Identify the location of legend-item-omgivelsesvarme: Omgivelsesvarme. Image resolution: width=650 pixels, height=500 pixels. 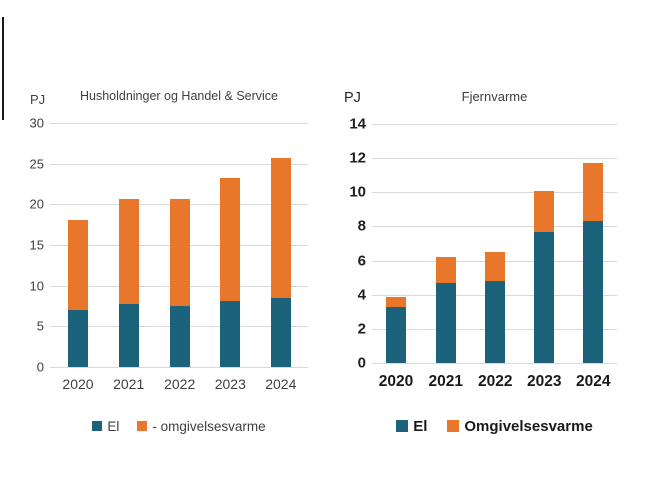
(520, 426).